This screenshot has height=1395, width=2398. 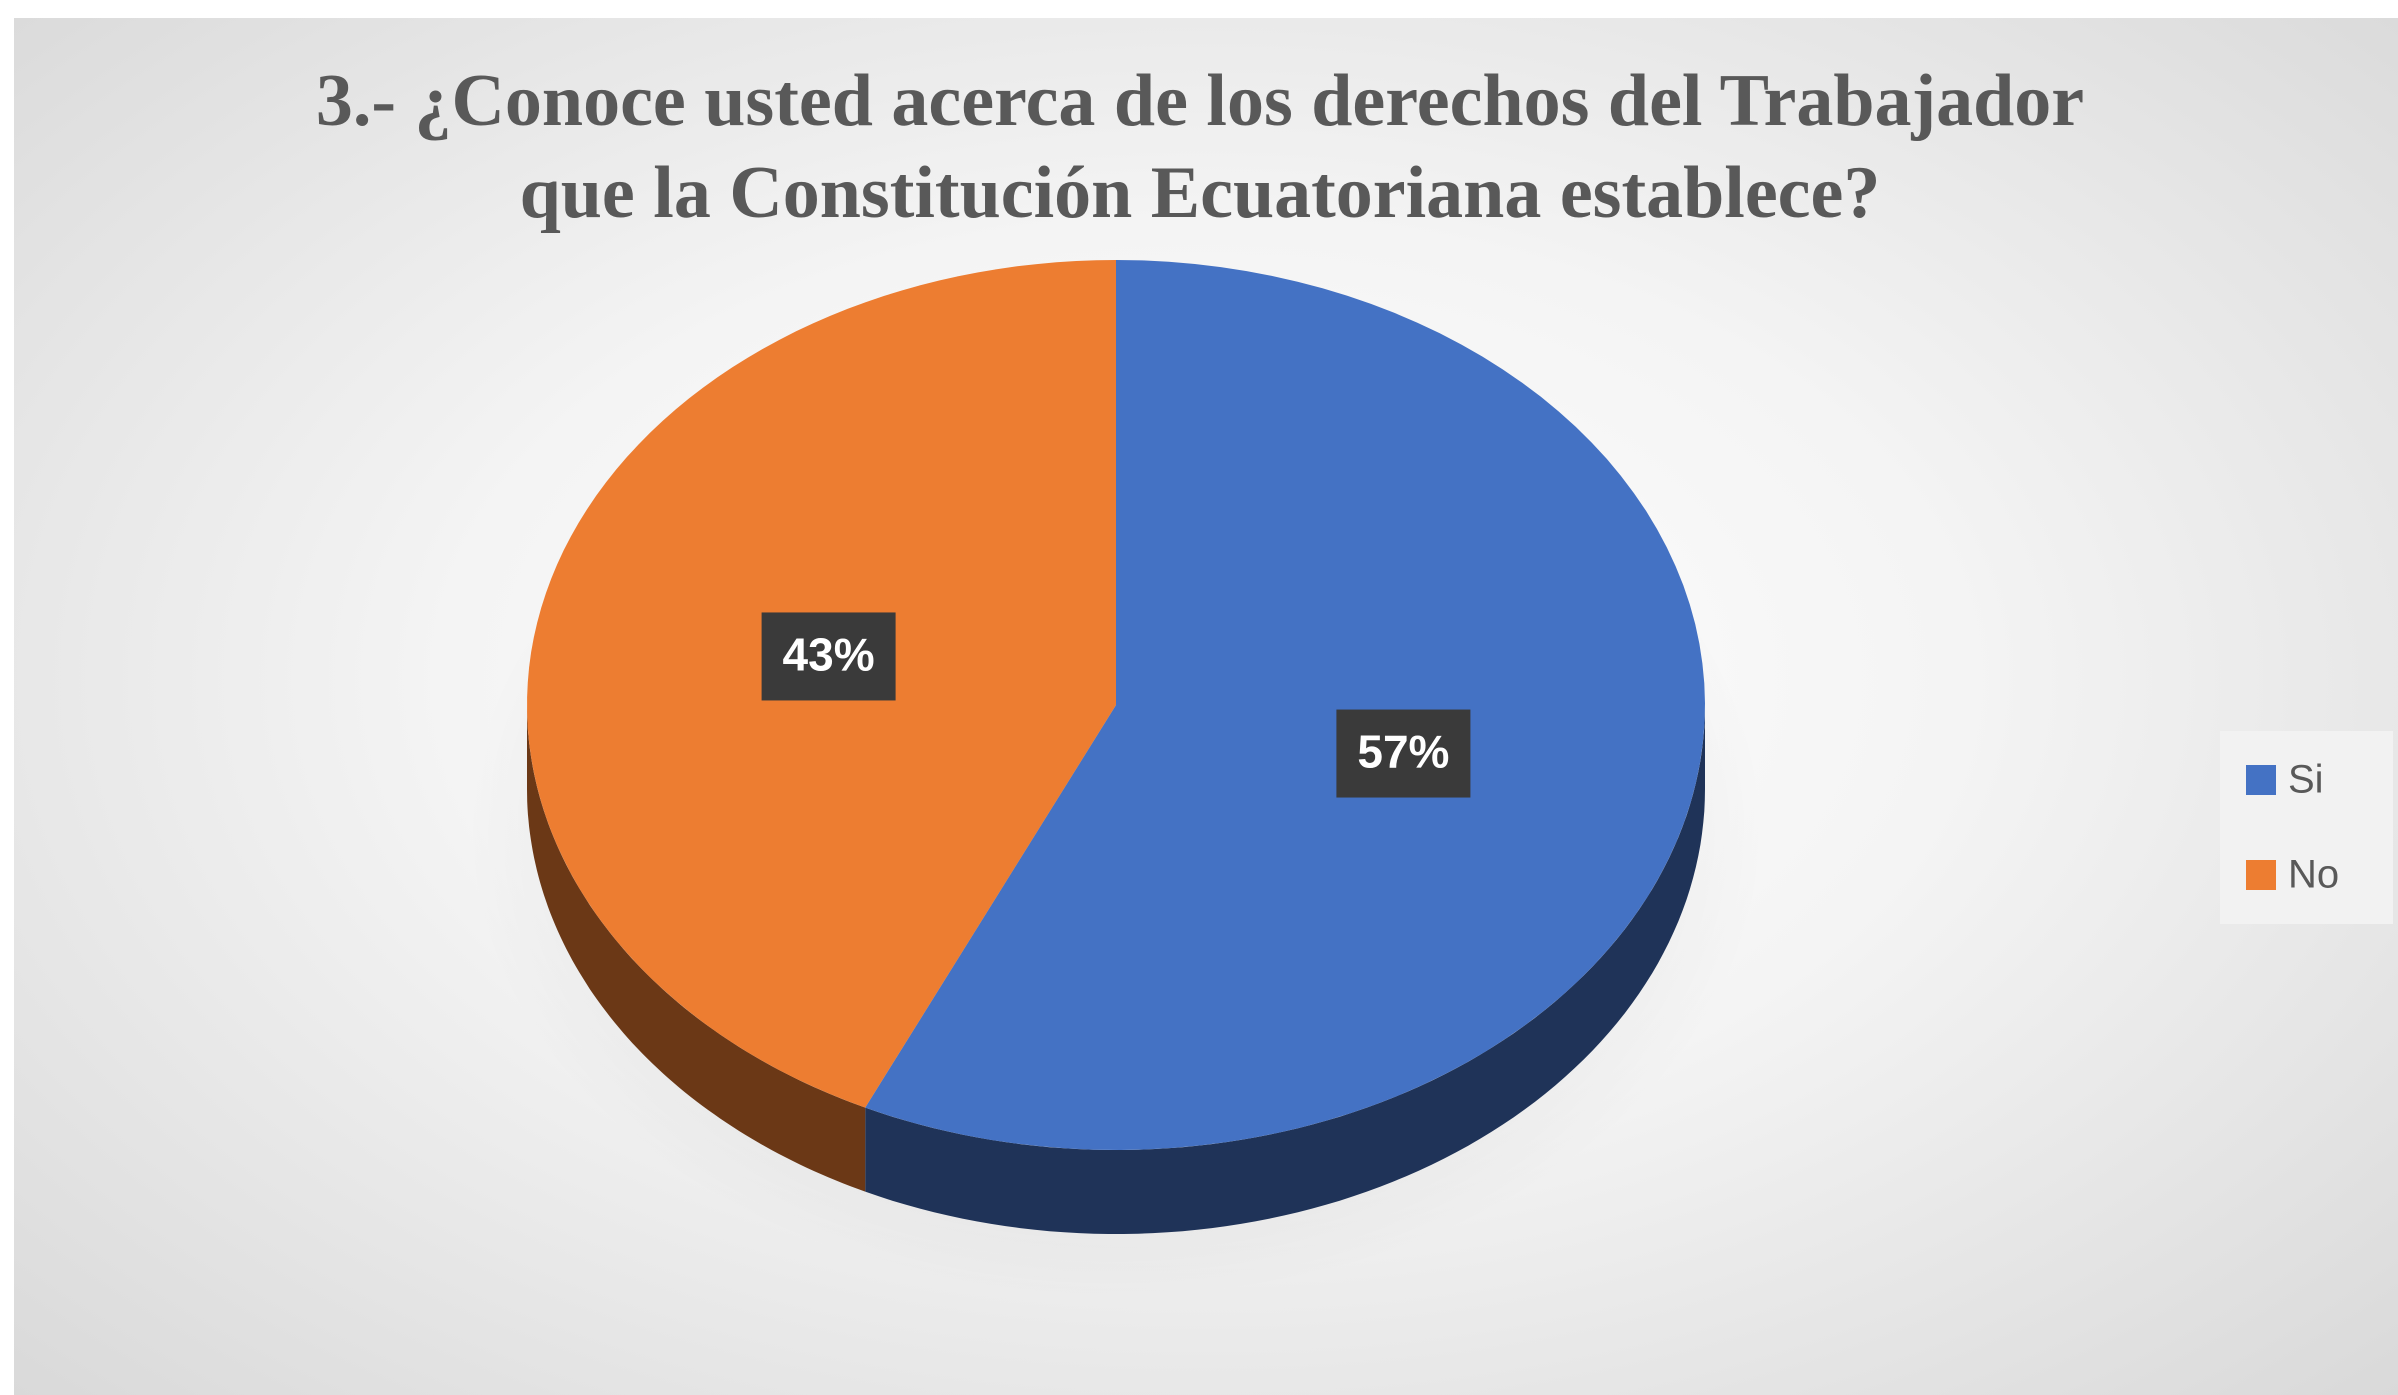 I want to click on data-label: 57%, so click(x=1403, y=752).